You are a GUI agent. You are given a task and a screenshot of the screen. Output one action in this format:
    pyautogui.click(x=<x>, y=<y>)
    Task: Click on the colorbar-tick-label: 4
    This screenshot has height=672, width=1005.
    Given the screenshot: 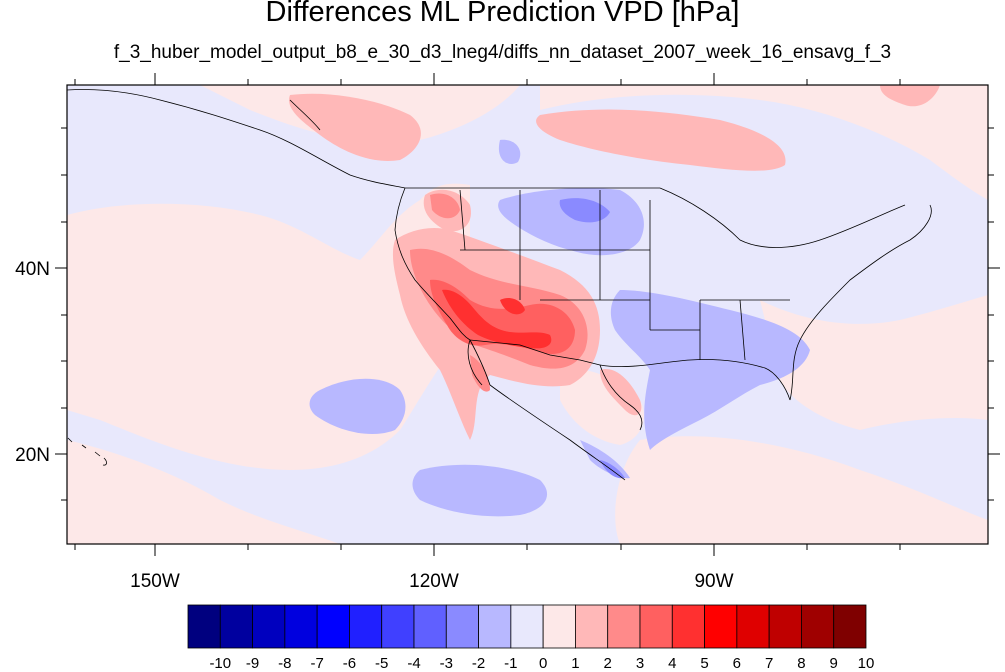 What is the action you would take?
    pyautogui.click(x=672, y=663)
    